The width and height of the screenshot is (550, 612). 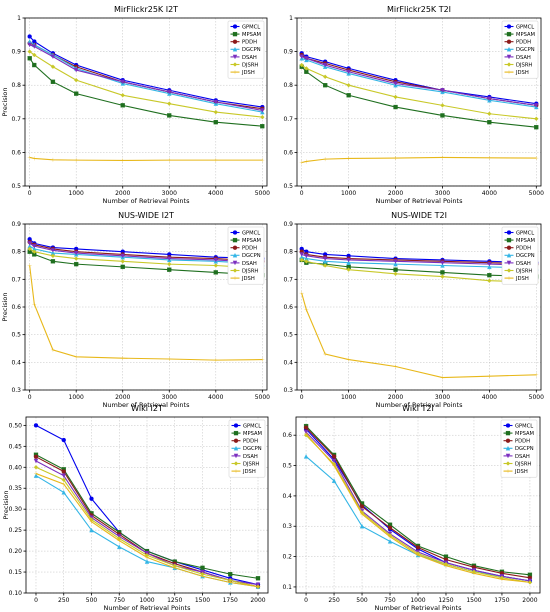 What do you see at coordinates (348, 193) in the screenshot?
I see `x-tick-label: 1000` at bounding box center [348, 193].